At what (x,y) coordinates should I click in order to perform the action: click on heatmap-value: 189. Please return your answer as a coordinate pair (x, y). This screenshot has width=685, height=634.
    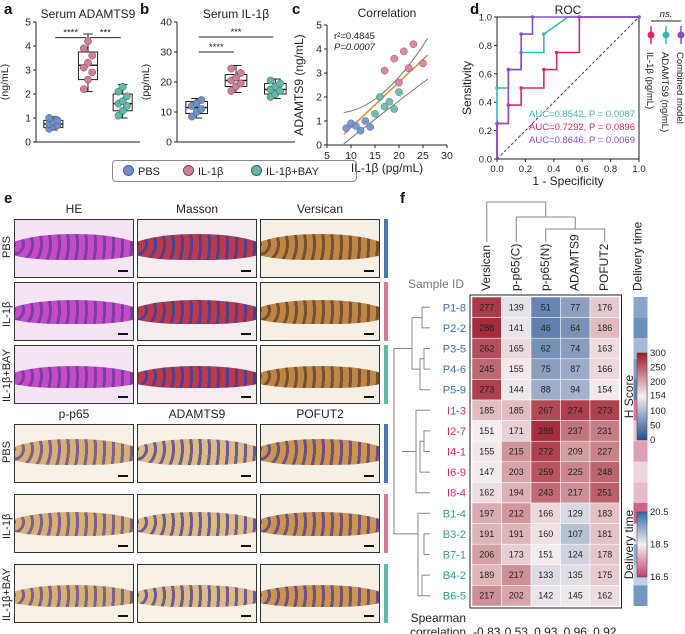
    Looking at the image, I should click on (486, 575).